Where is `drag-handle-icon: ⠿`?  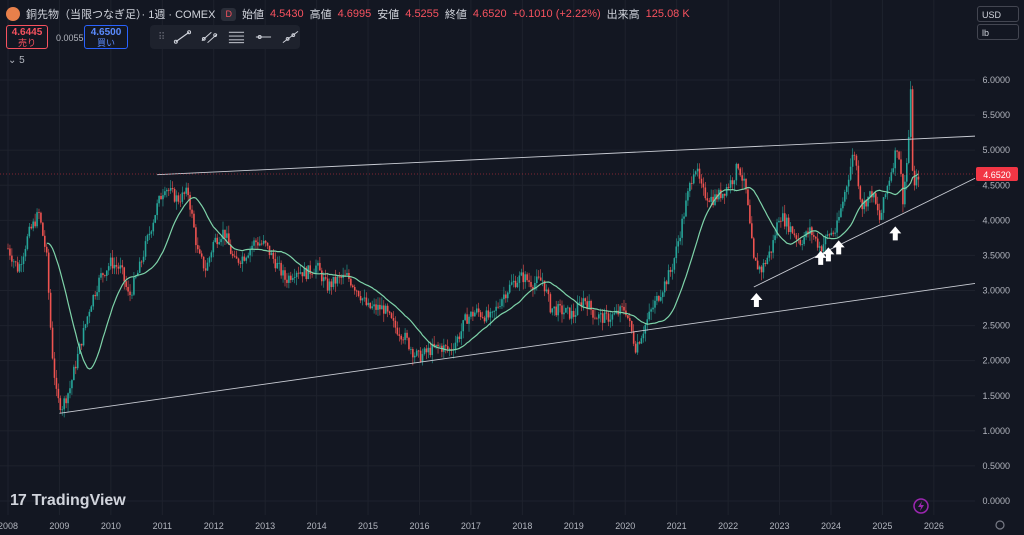
drag-handle-icon: ⠿ is located at coordinates (162, 37).